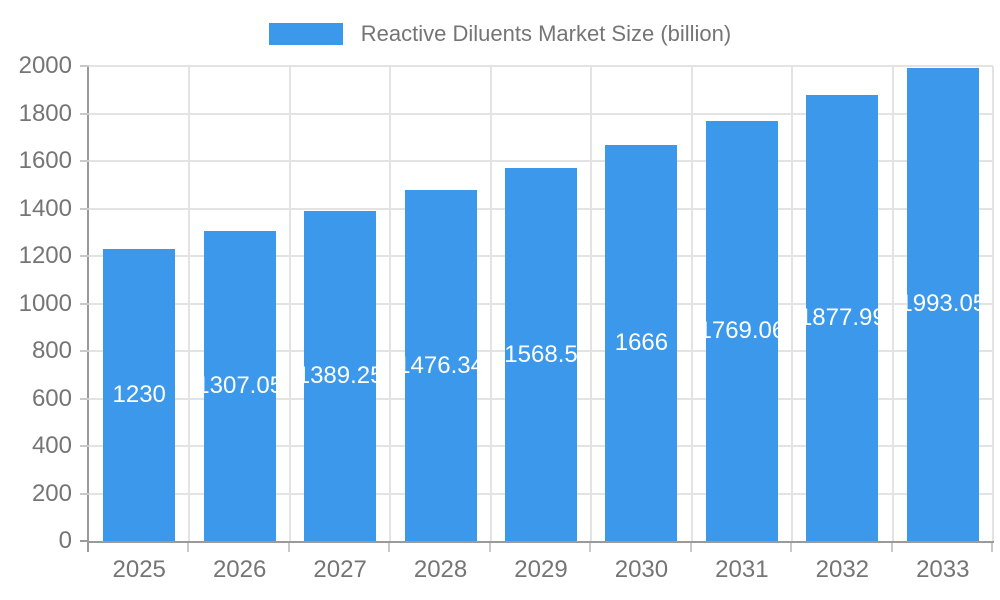 The height and width of the screenshot is (600, 1000). Describe the element at coordinates (51, 445) in the screenshot. I see `y-axis-tick-label: 400` at that location.